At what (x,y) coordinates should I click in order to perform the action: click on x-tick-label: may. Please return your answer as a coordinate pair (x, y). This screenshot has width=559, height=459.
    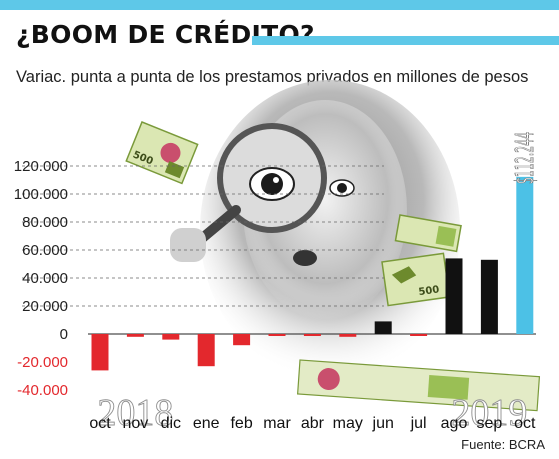
    Looking at the image, I should click on (348, 423).